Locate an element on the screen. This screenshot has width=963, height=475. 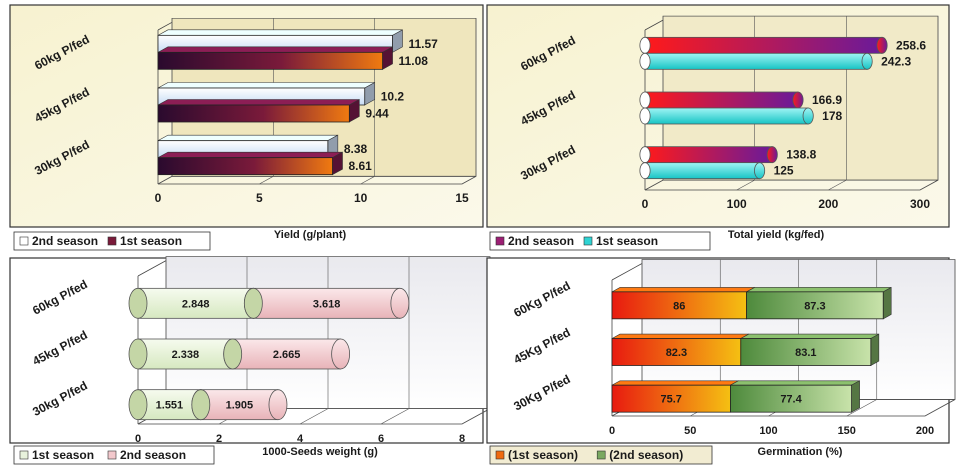
bar-a-top is located at coordinates (247, 137).